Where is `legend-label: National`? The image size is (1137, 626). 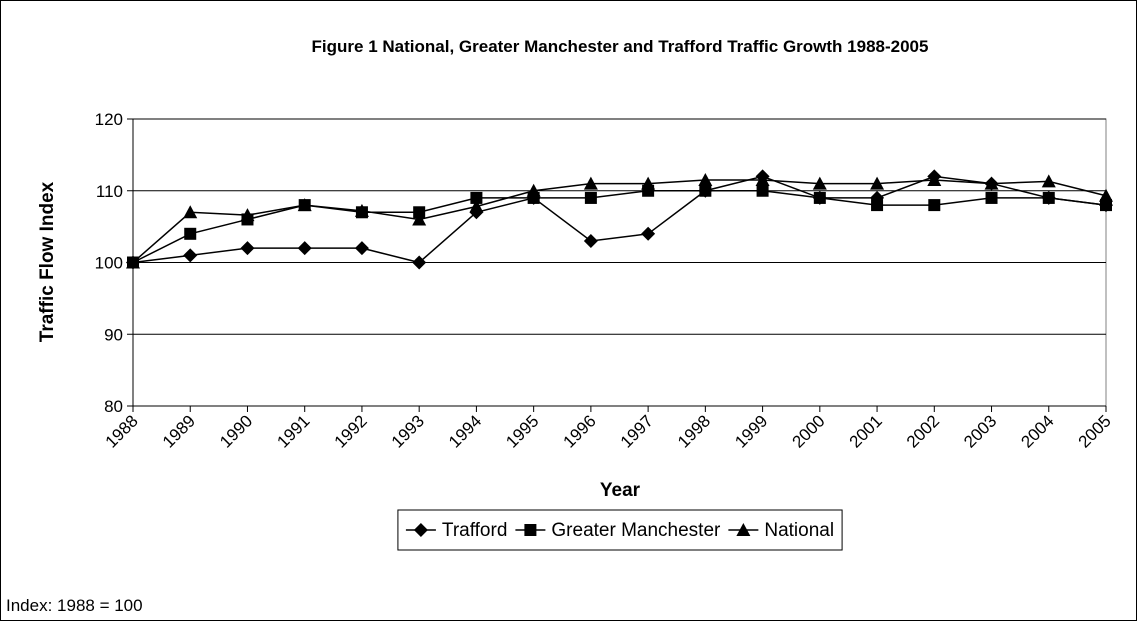
legend-label: National is located at coordinates (799, 530).